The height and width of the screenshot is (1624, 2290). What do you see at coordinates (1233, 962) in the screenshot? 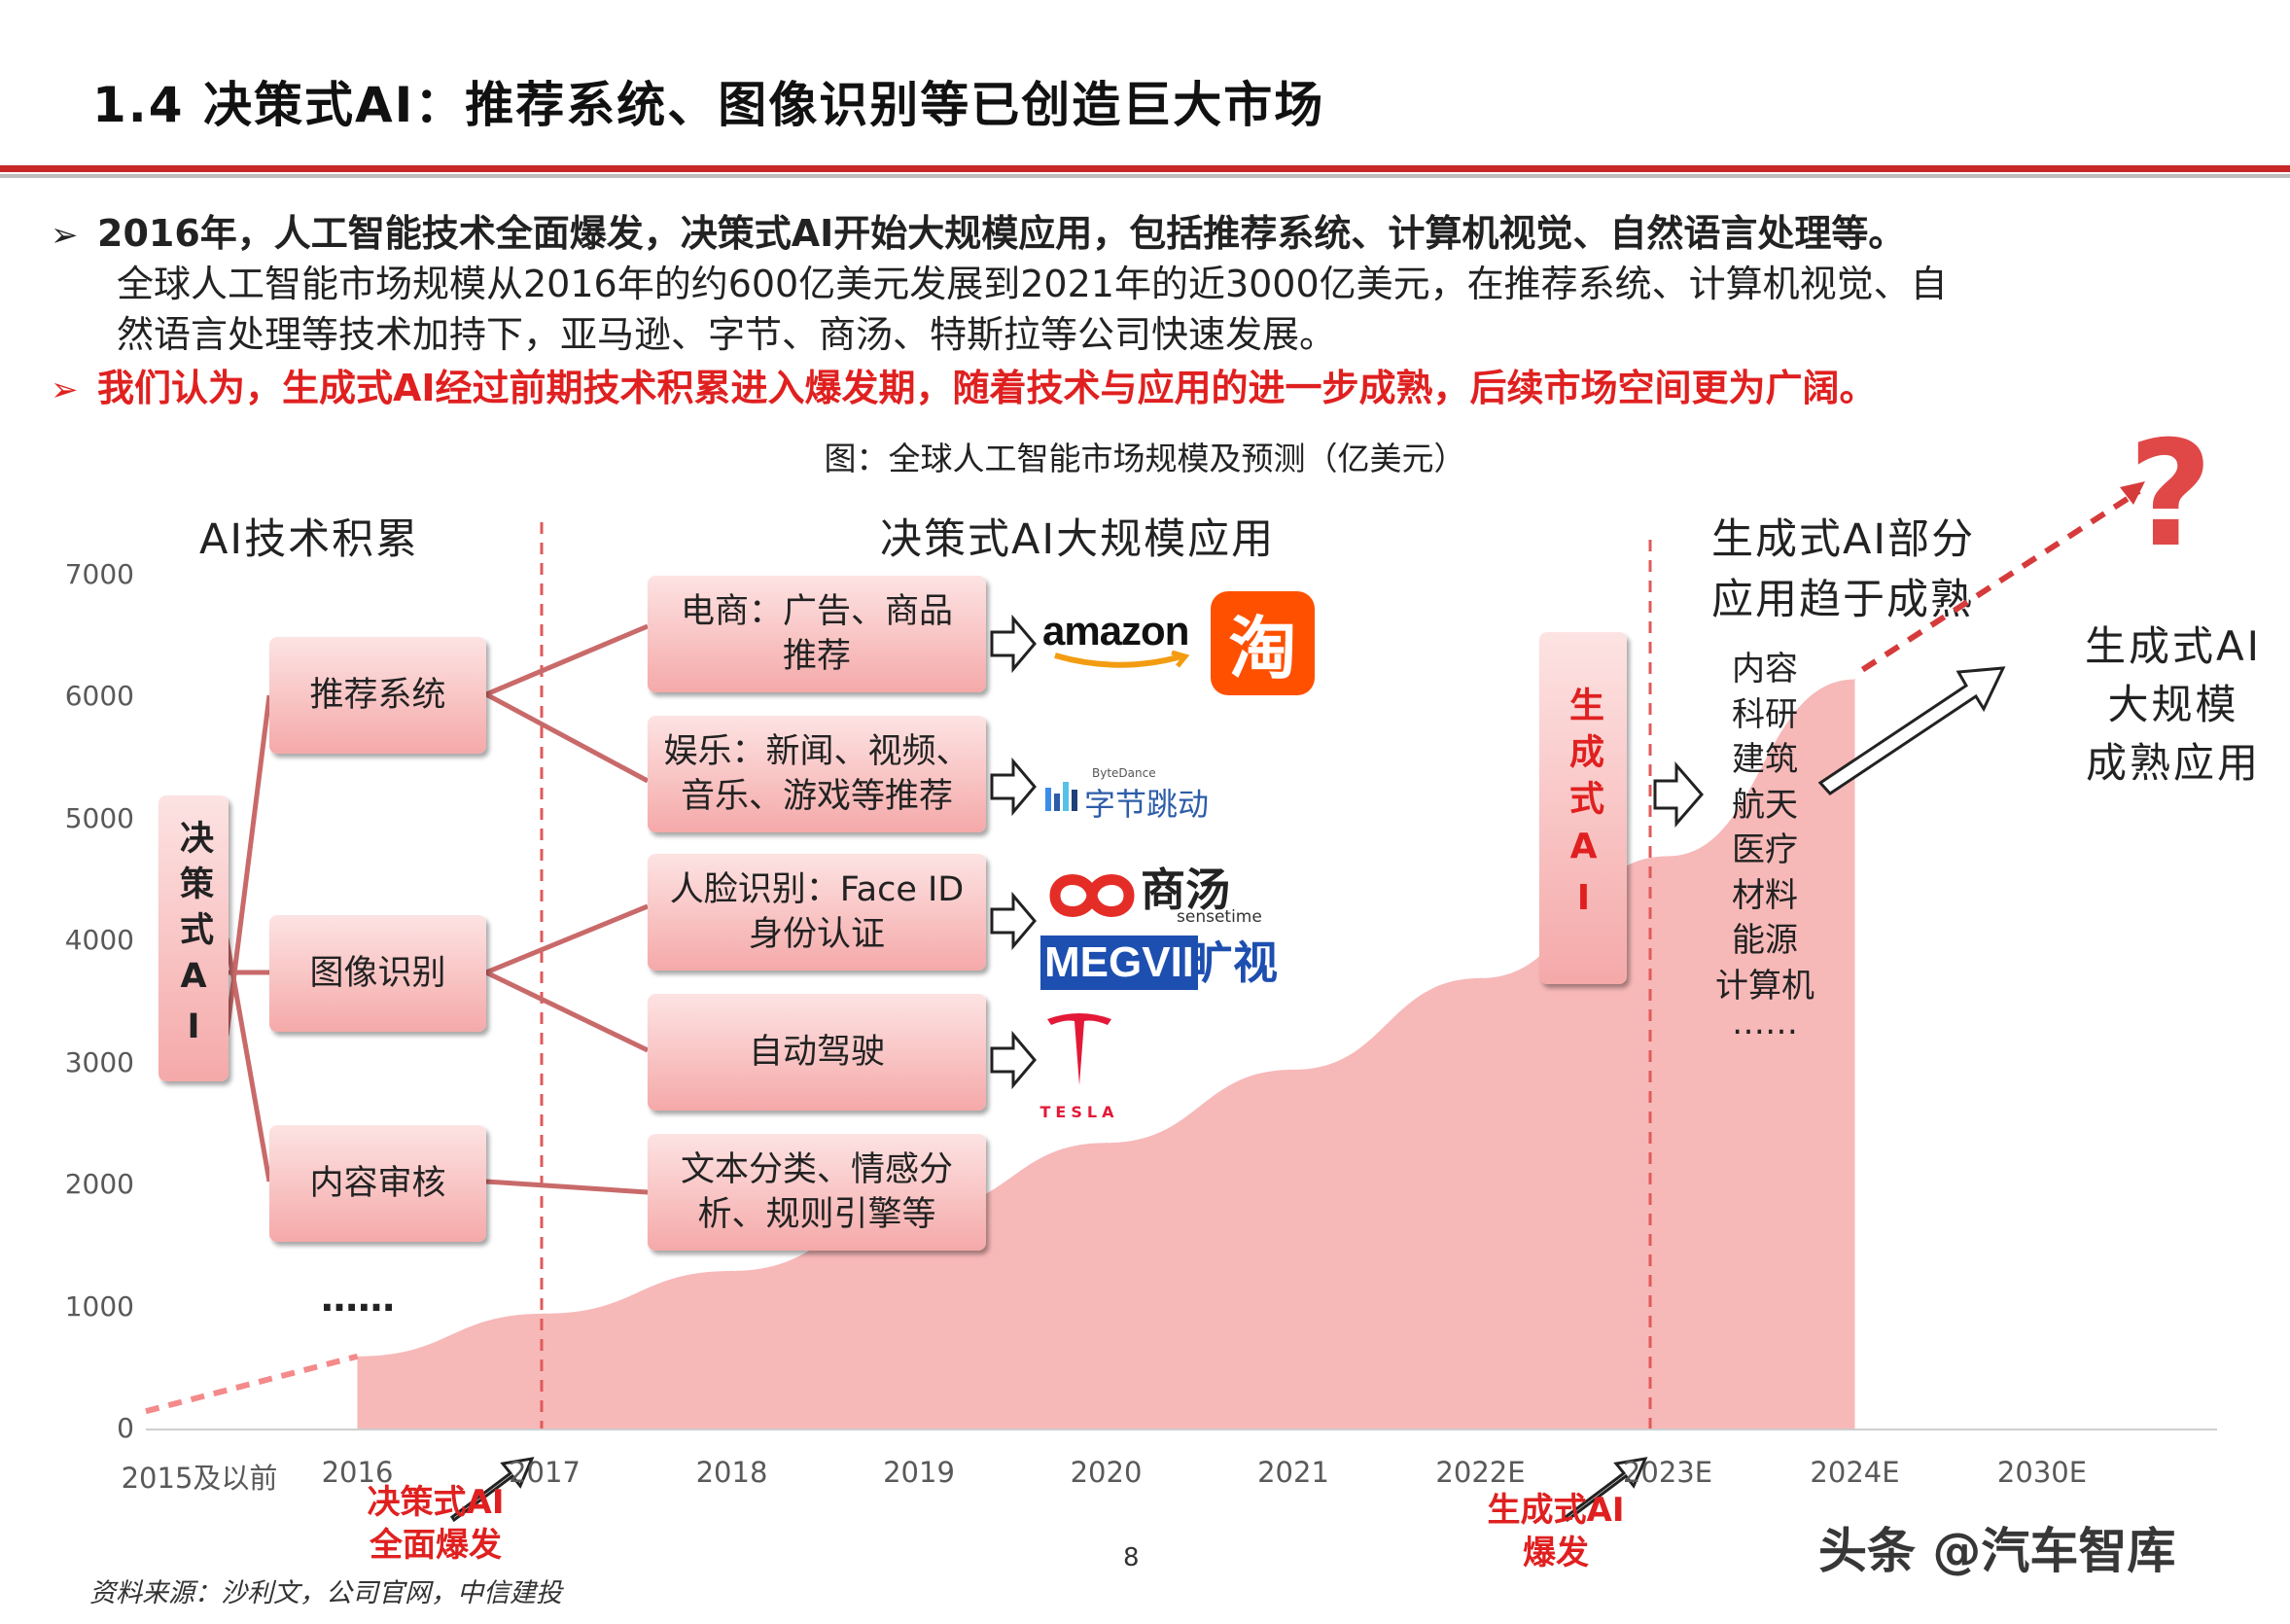
I see `megvii-cn-text: 旷视` at bounding box center [1233, 962].